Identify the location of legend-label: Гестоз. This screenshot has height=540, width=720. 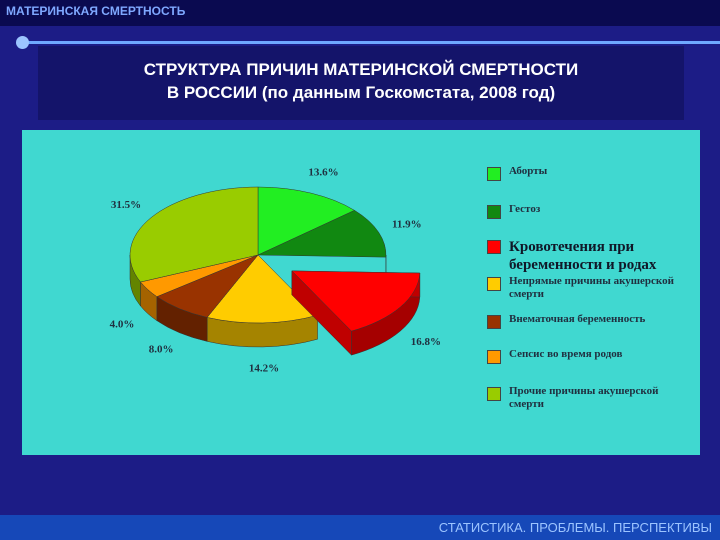
(525, 209).